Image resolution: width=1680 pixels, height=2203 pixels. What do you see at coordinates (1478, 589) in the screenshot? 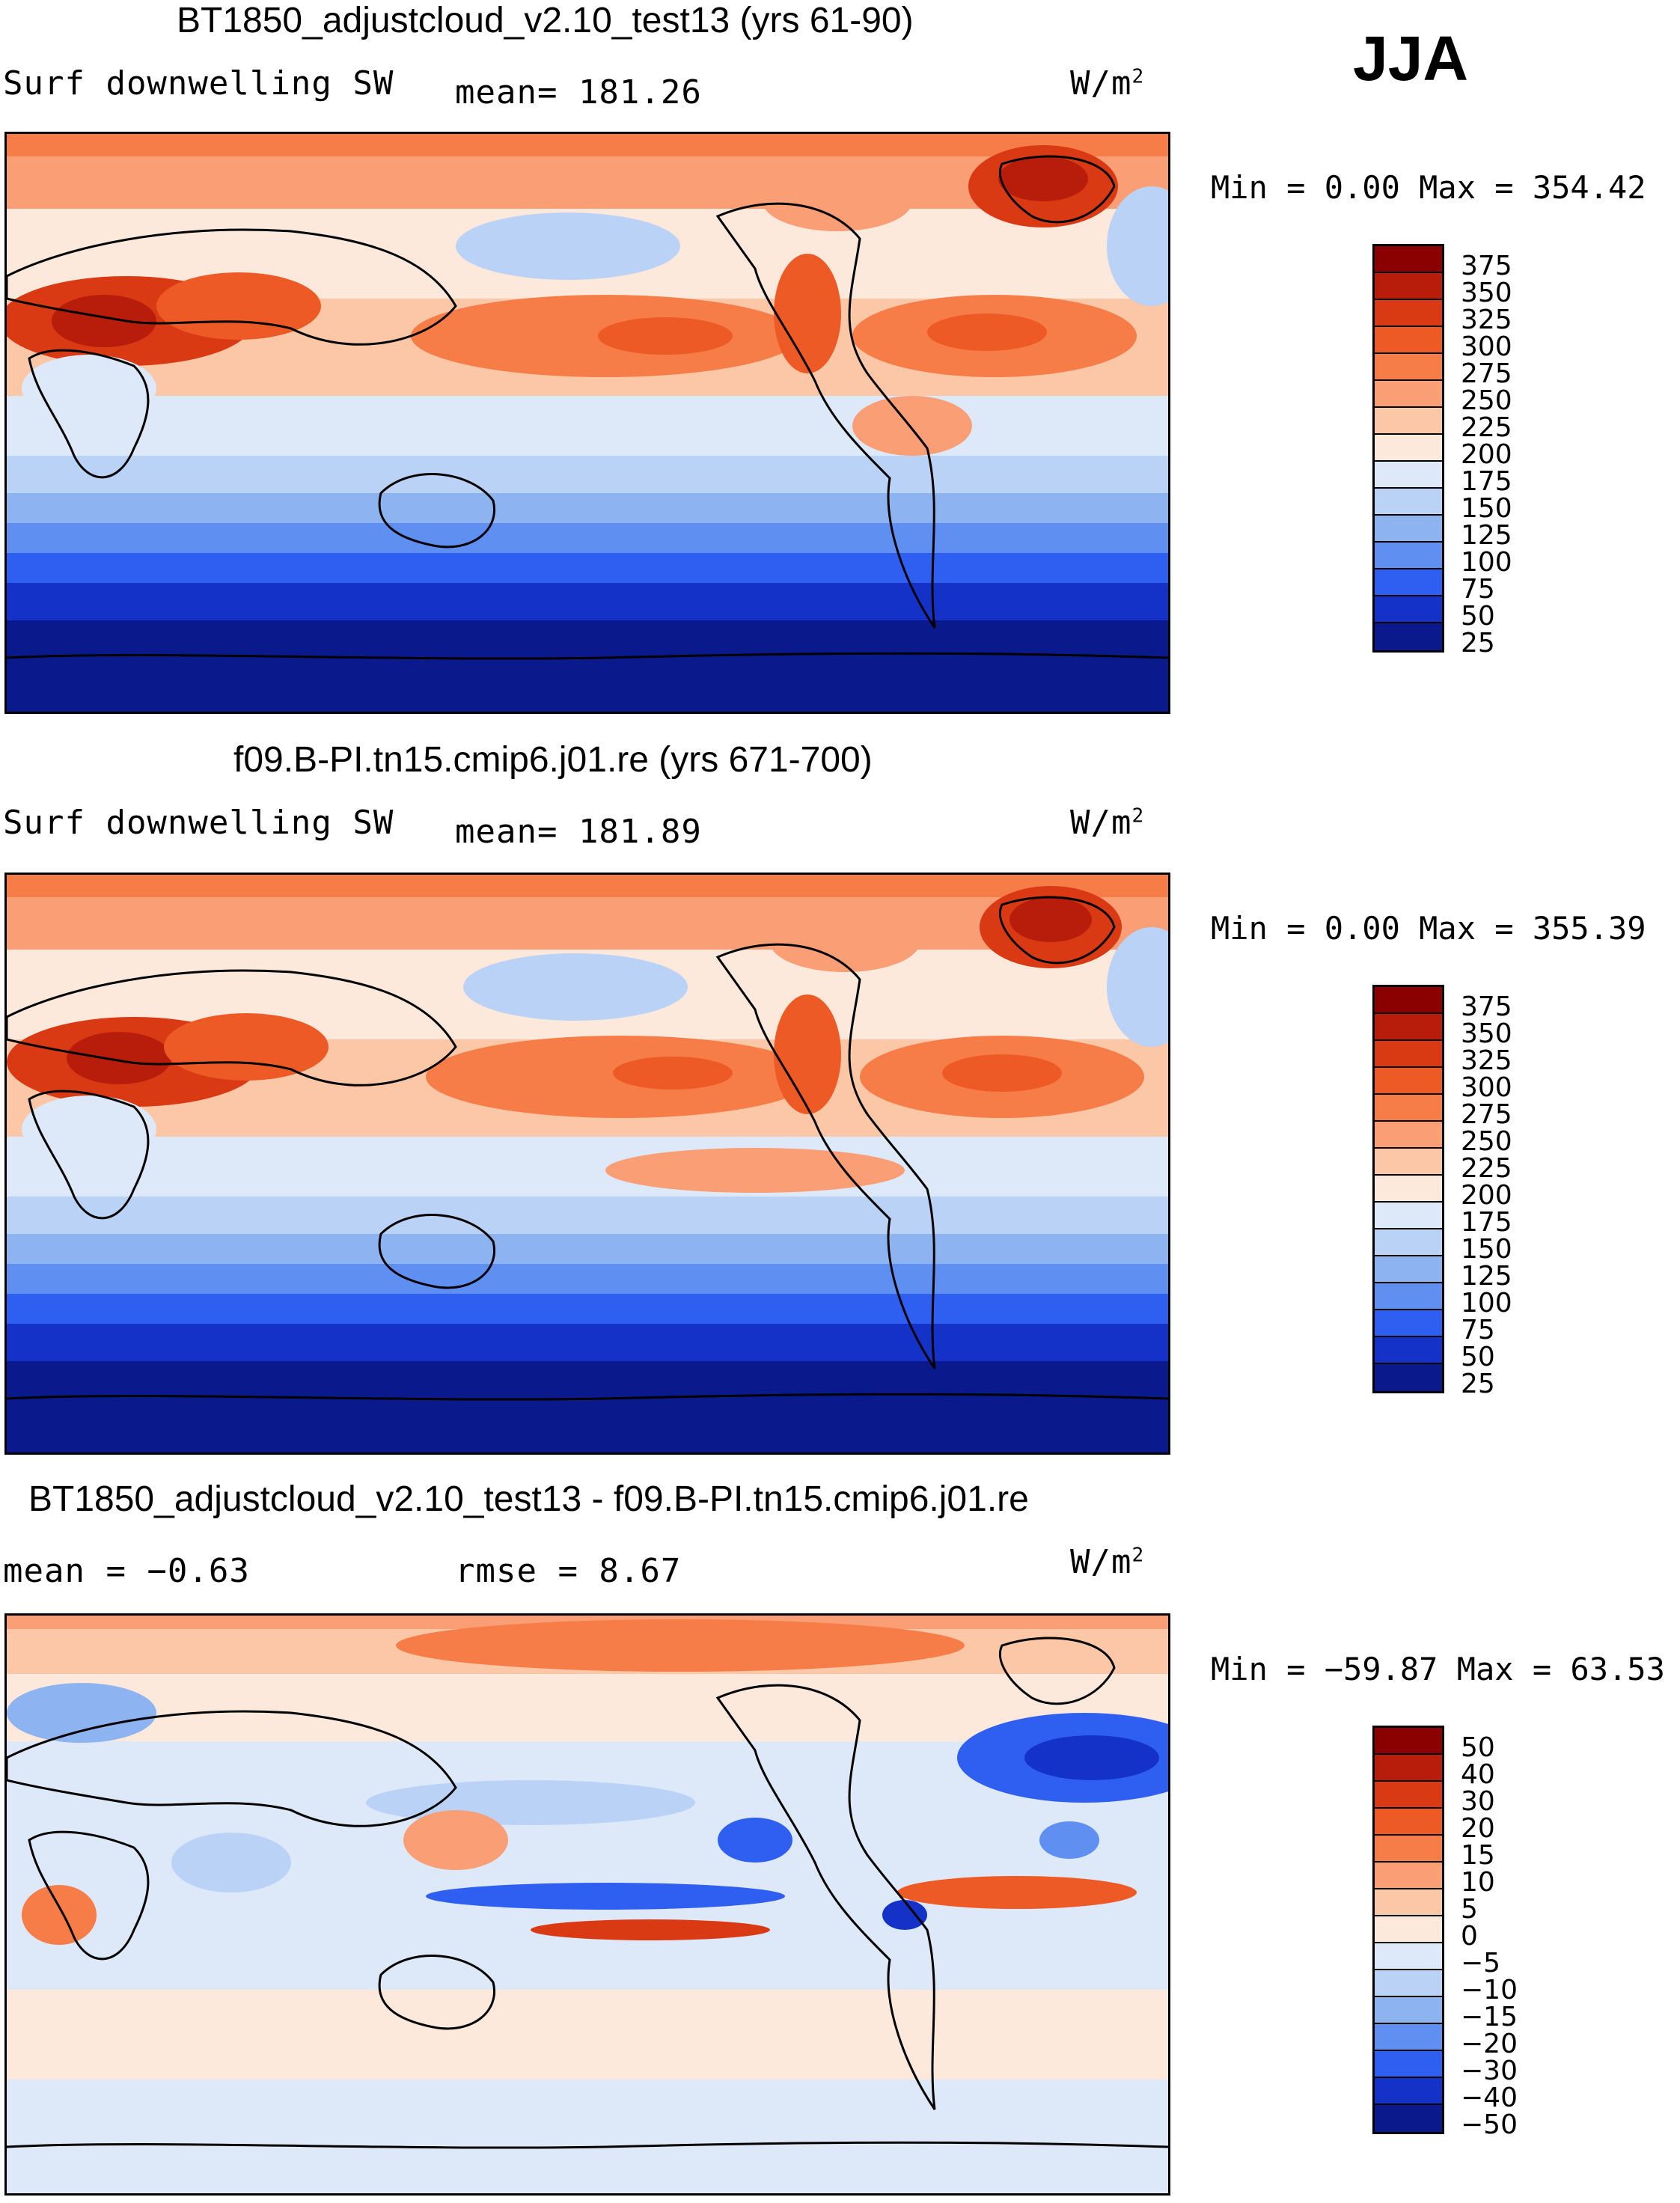
I see `colorbar-tick-label: 75` at bounding box center [1478, 589].